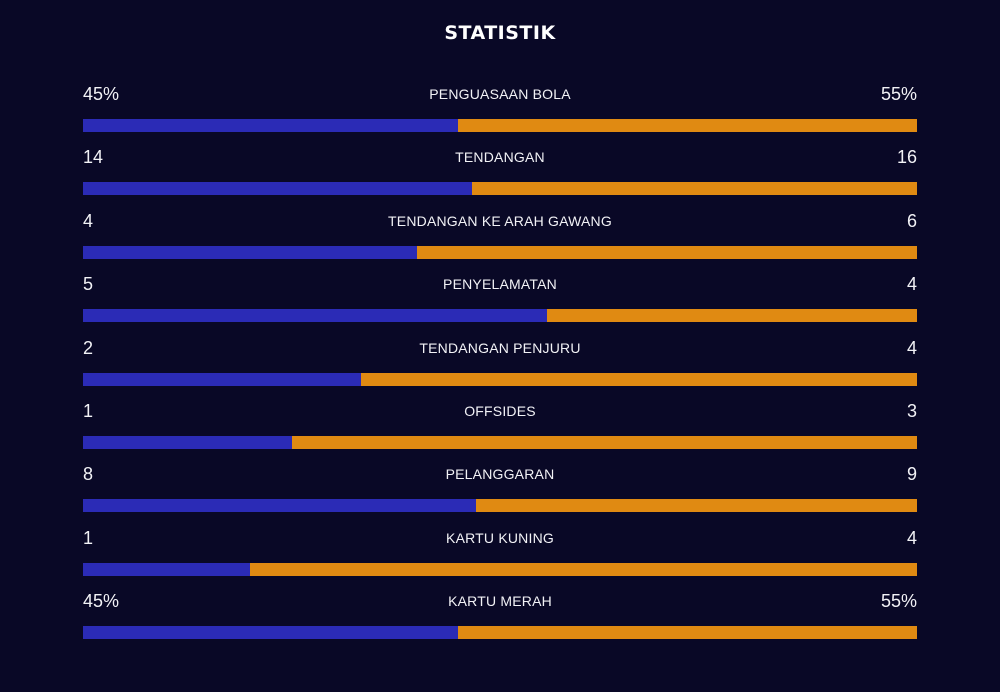  What do you see at coordinates (911, 220) in the screenshot?
I see `away-value: 6` at bounding box center [911, 220].